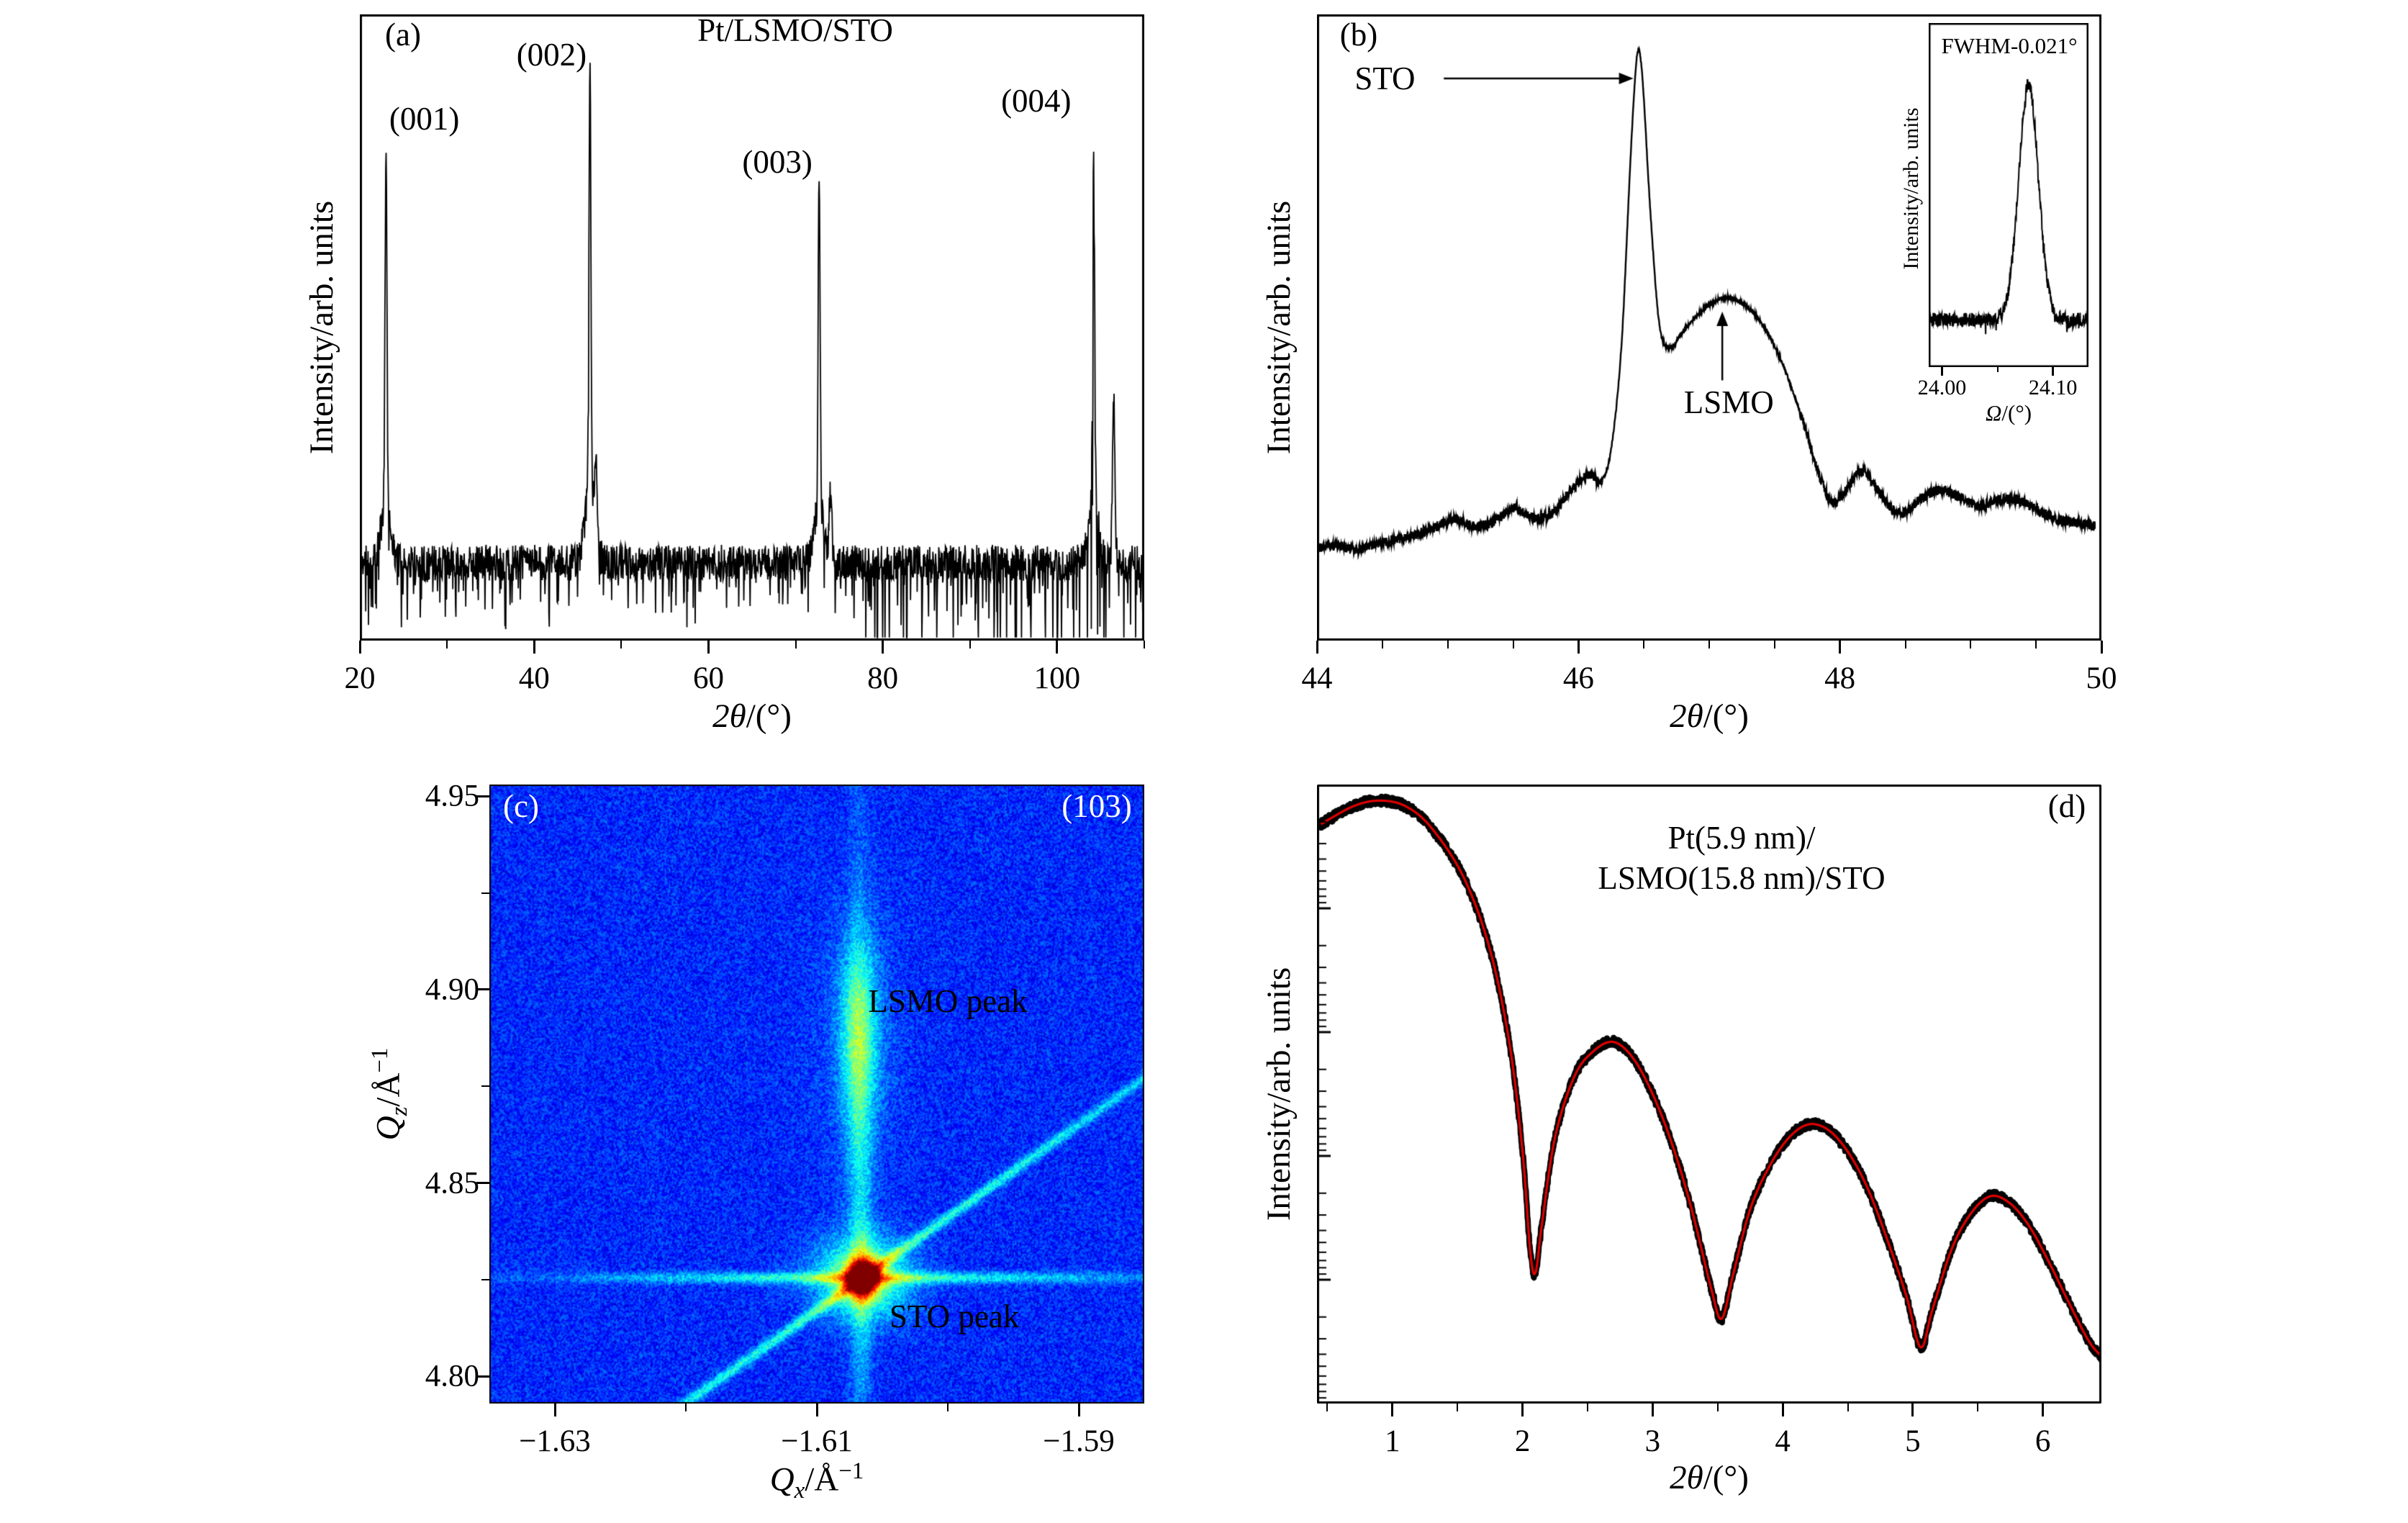 This screenshot has height=1523, width=2408. I want to click on x-tick-label: 24.00, so click(1942, 387).